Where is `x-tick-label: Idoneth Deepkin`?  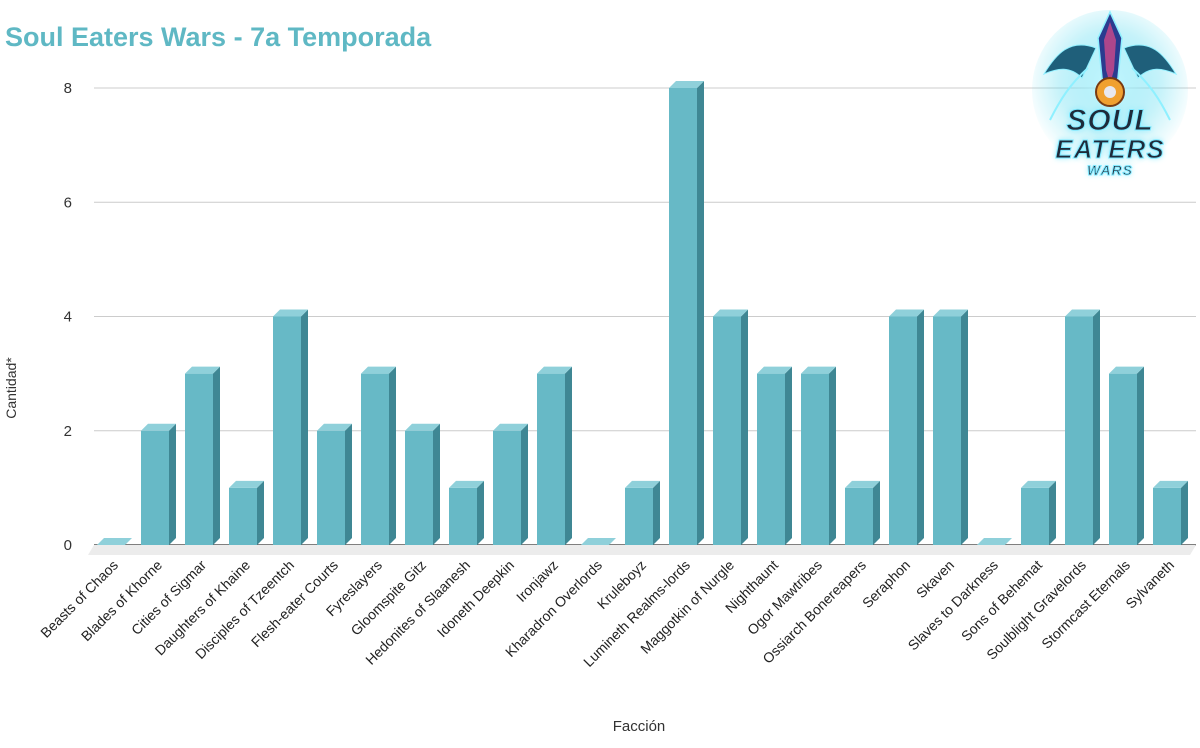
x-tick-label: Idoneth Deepkin is located at coordinates (475, 598).